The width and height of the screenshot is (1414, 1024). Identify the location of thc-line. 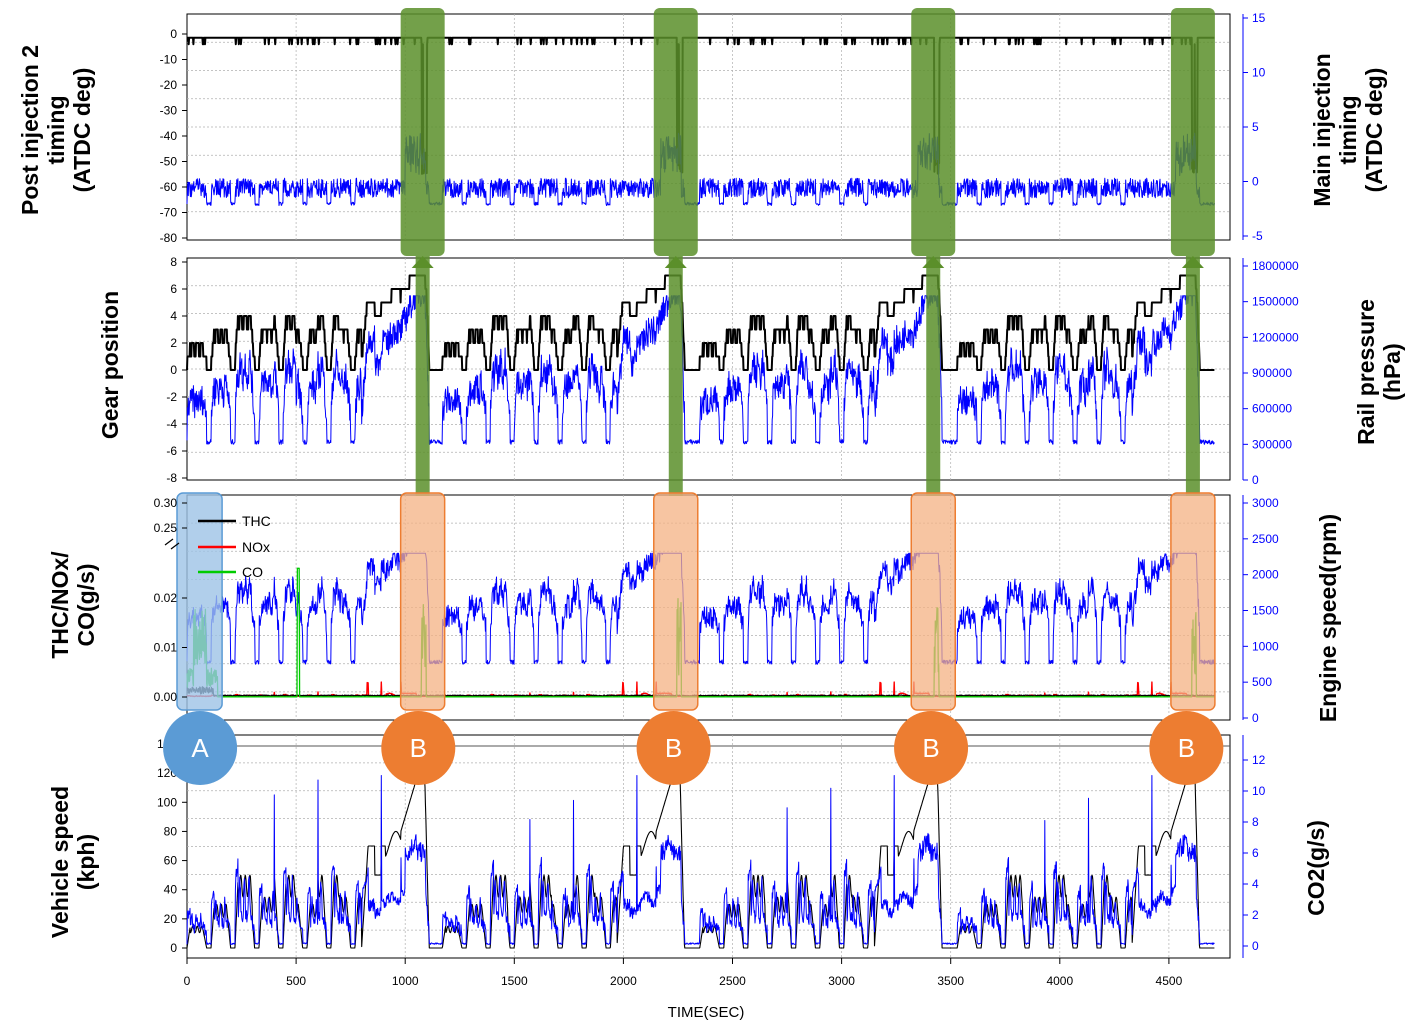
(700, 691).